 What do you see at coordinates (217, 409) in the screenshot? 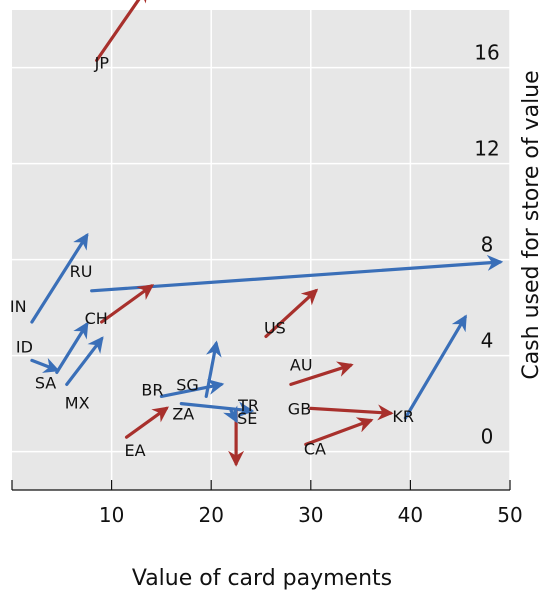
I see `arrow-za` at bounding box center [217, 409].